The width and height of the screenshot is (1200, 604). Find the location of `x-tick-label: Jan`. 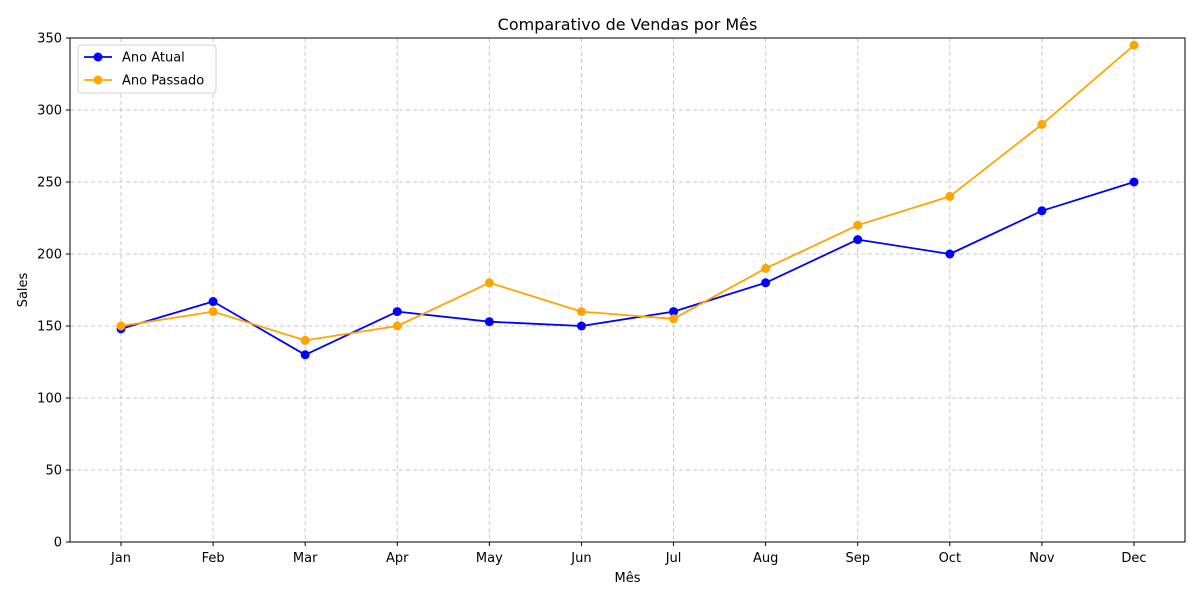

x-tick-label: Jan is located at coordinates (120, 558).